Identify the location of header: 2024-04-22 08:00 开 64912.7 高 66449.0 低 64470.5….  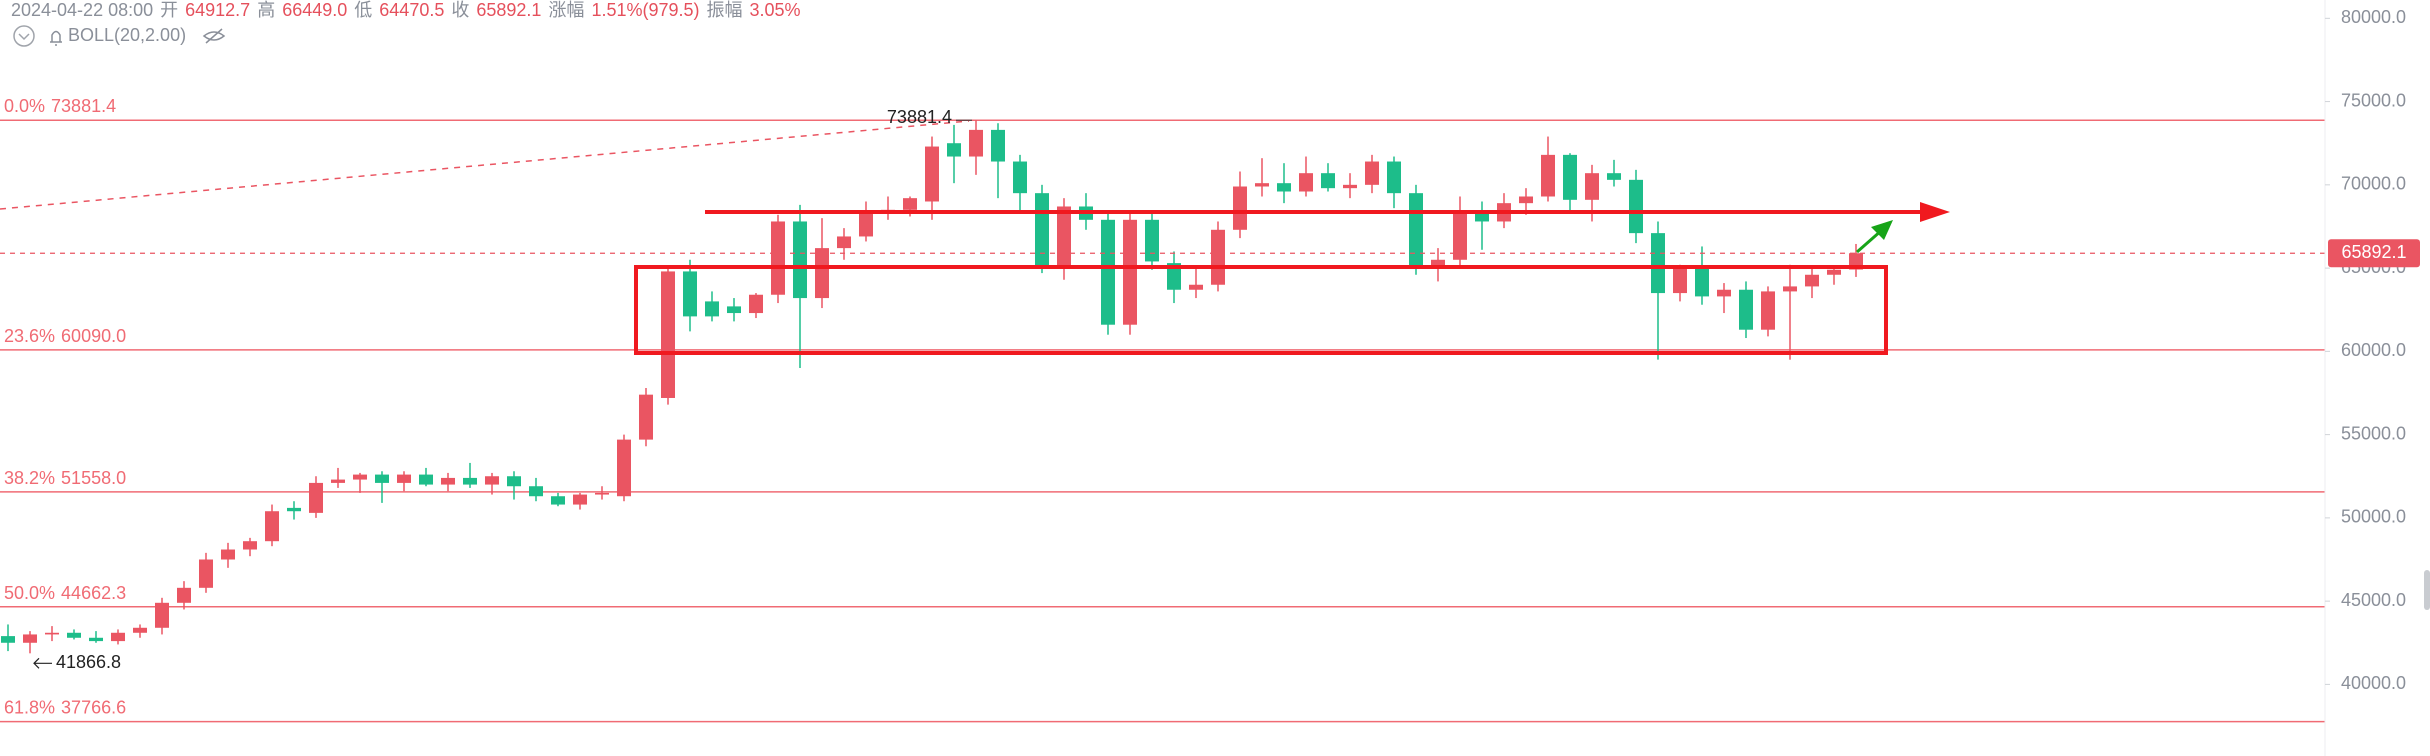
(406, 10).